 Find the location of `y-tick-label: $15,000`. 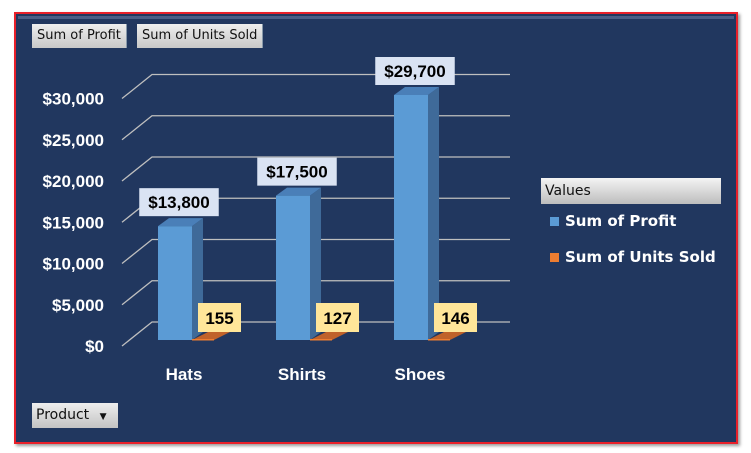

y-tick-label: $15,000 is located at coordinates (73, 222).